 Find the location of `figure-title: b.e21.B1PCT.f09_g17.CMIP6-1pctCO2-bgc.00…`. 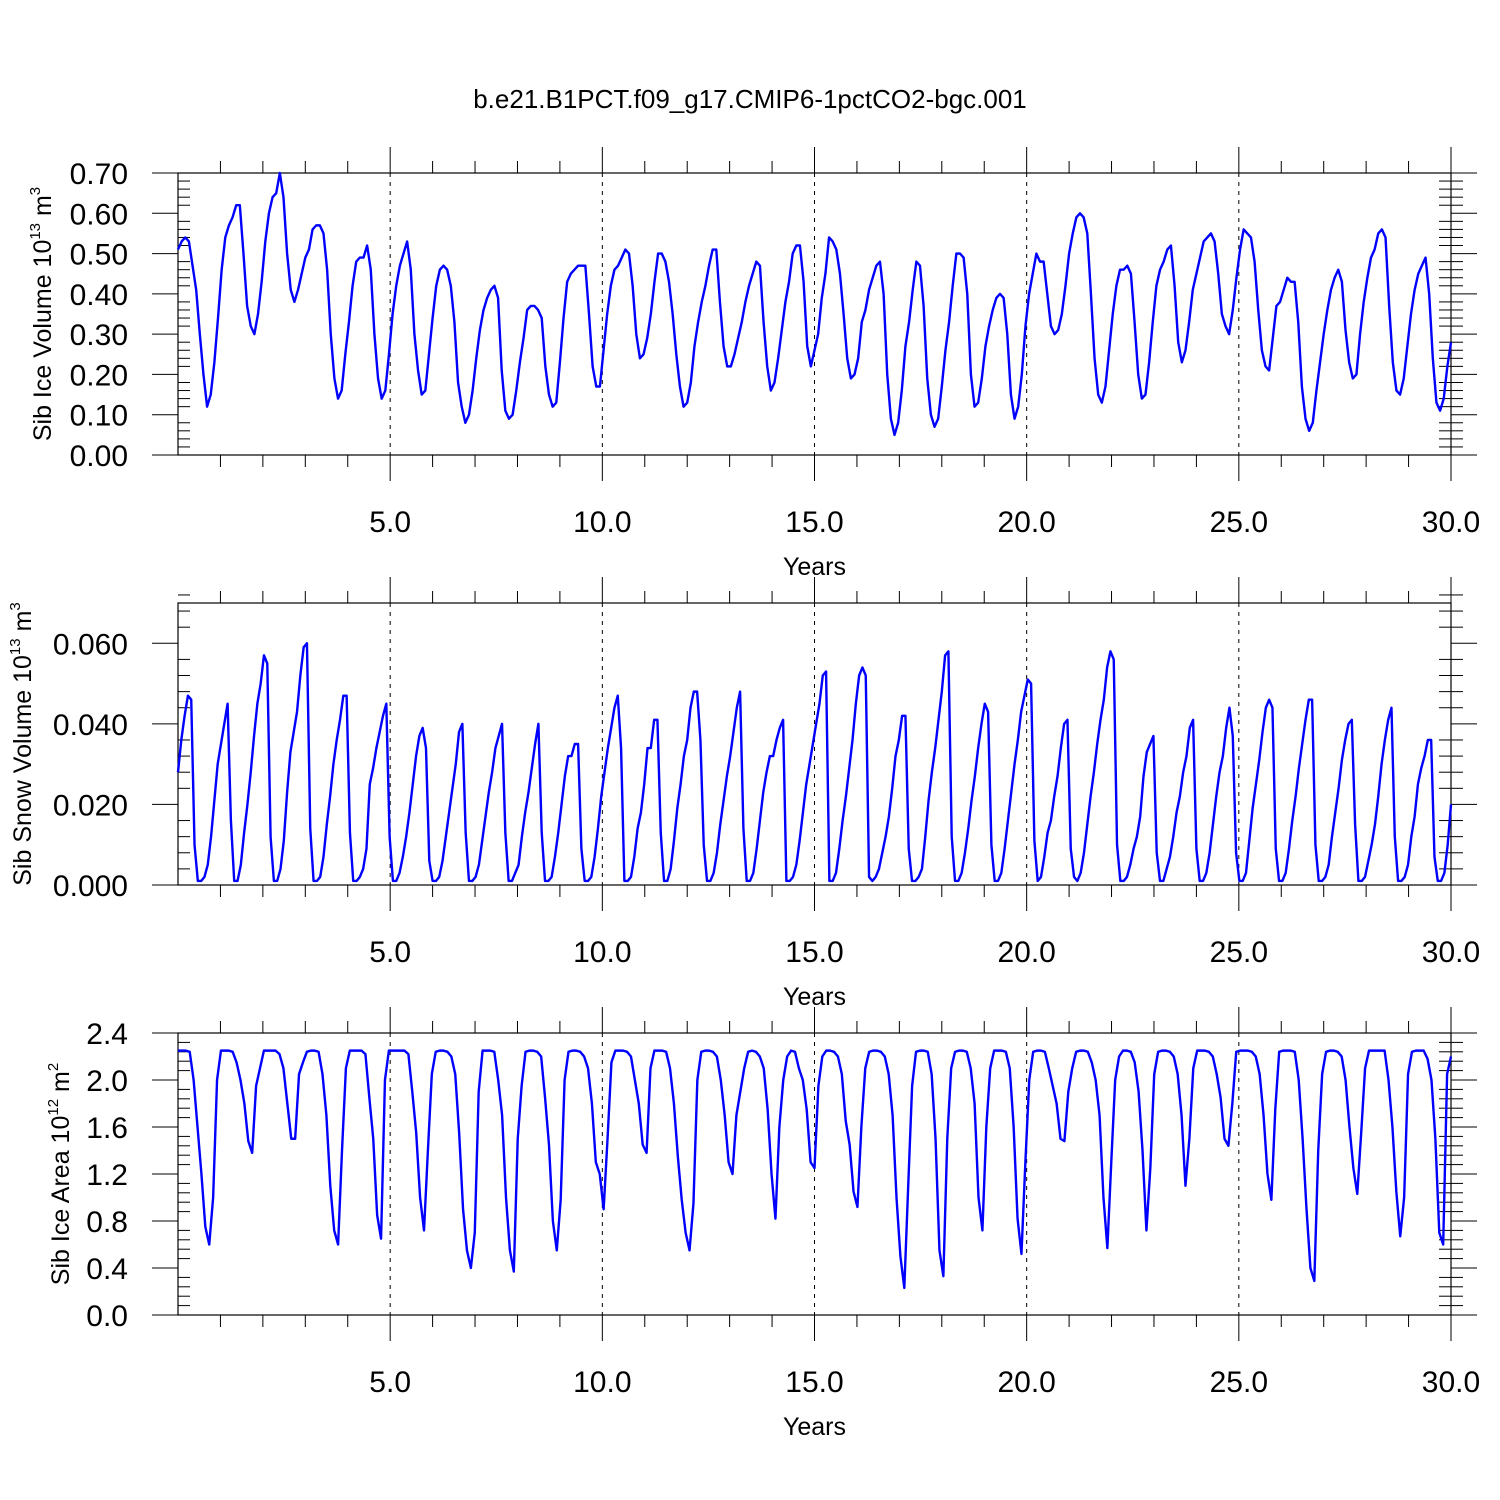

figure-title: b.e21.B1PCT.f09_g17.CMIP6-1pctCO2-bgc.00… is located at coordinates (750, 99).